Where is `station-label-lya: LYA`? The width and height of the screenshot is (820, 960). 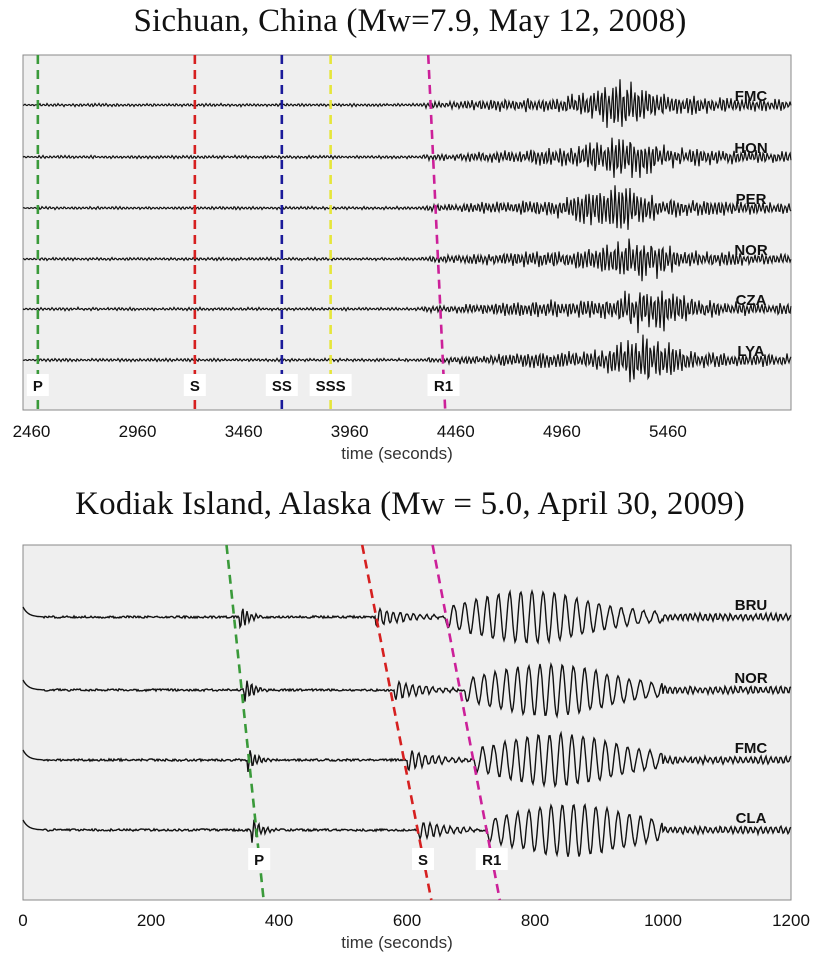 station-label-lya: LYA is located at coordinates (750, 351).